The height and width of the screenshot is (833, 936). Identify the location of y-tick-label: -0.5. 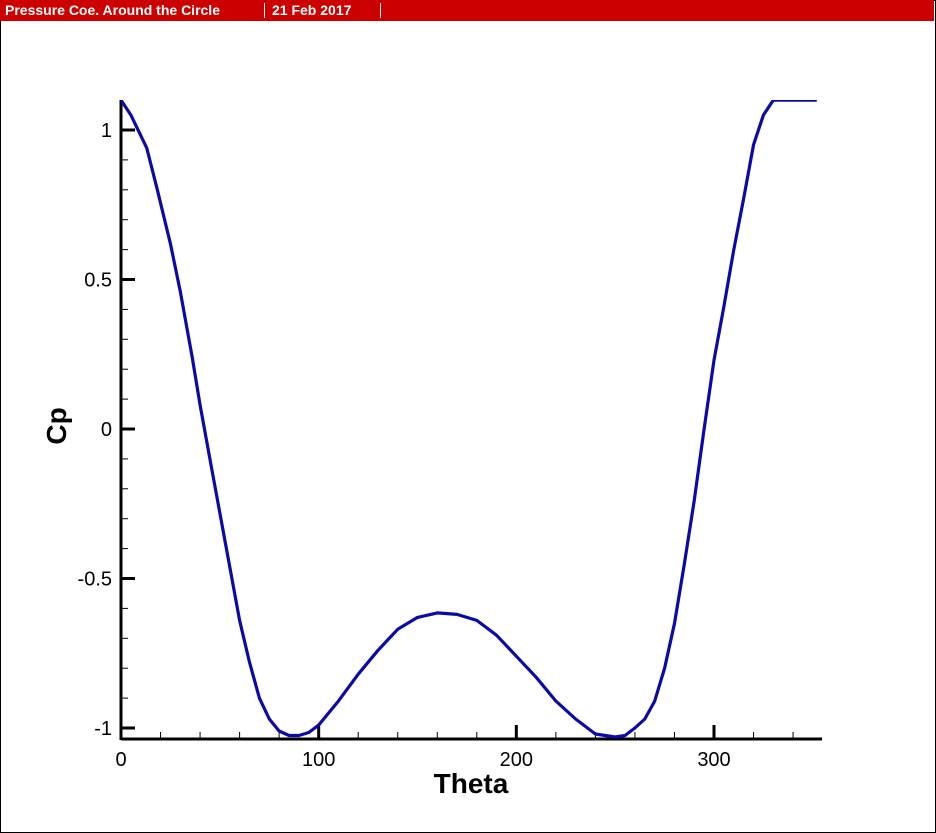
(95, 580).